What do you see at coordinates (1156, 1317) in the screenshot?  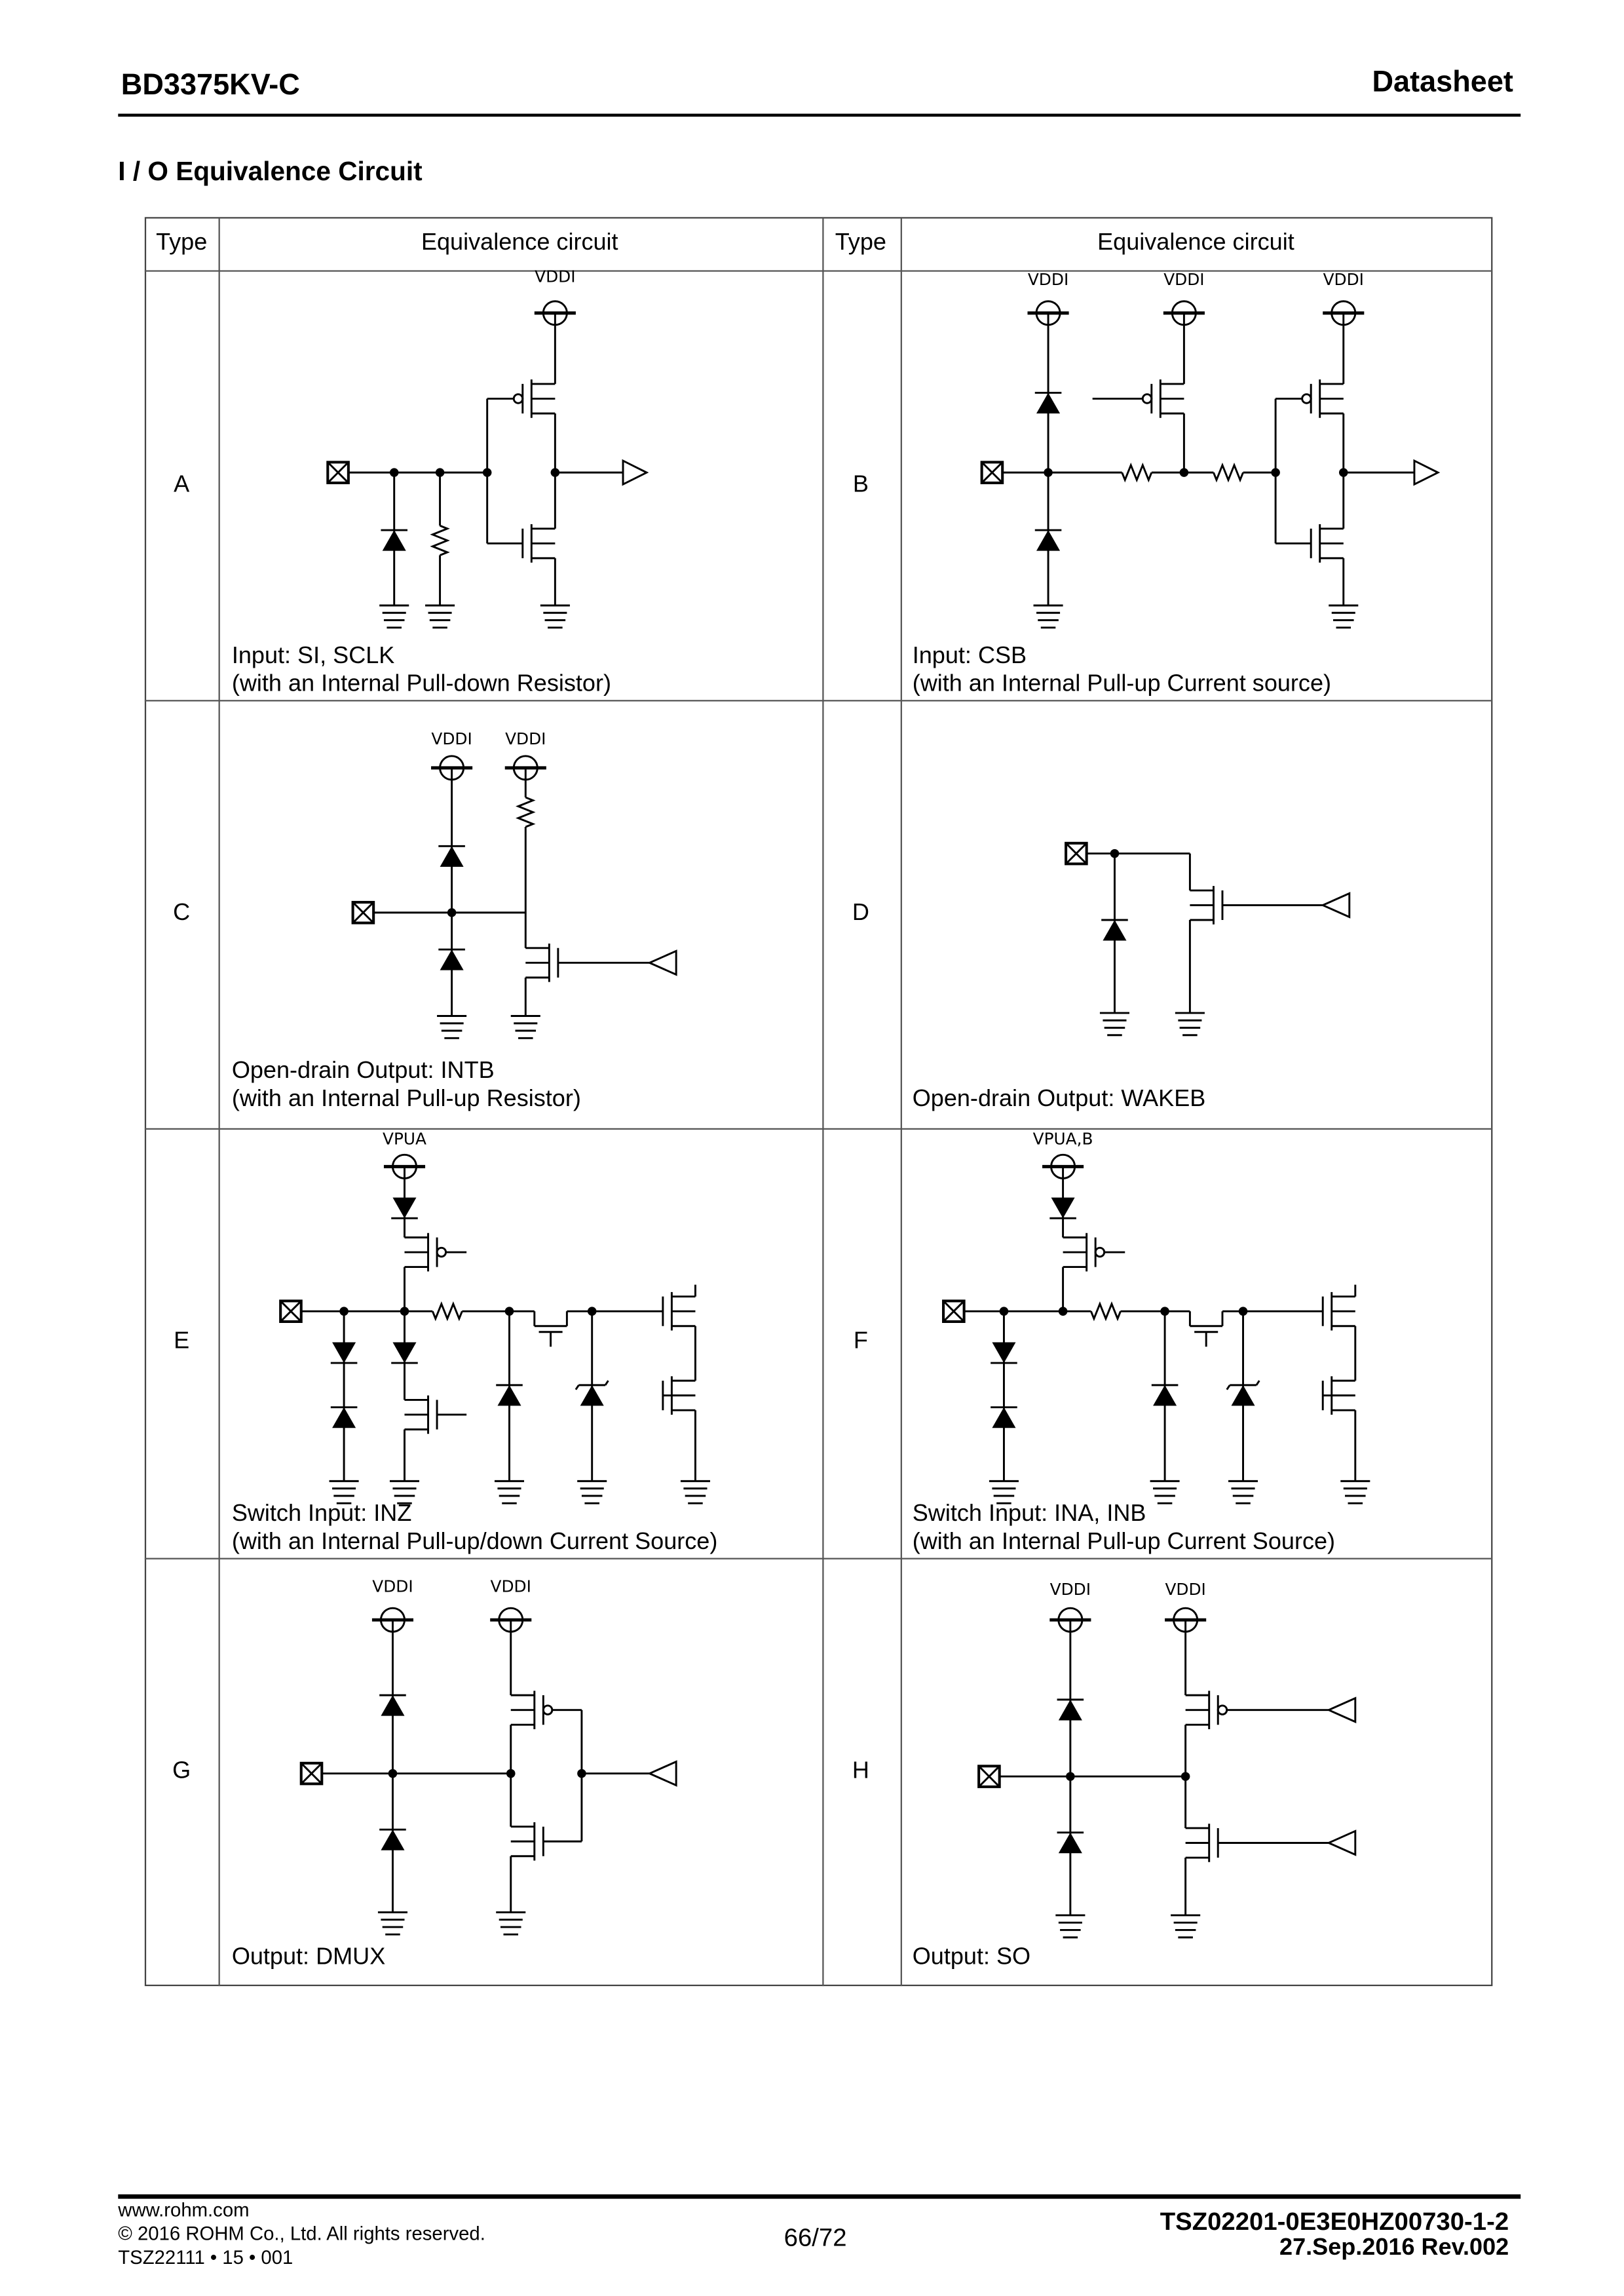 I see `circuit-f: VPUA,B` at bounding box center [1156, 1317].